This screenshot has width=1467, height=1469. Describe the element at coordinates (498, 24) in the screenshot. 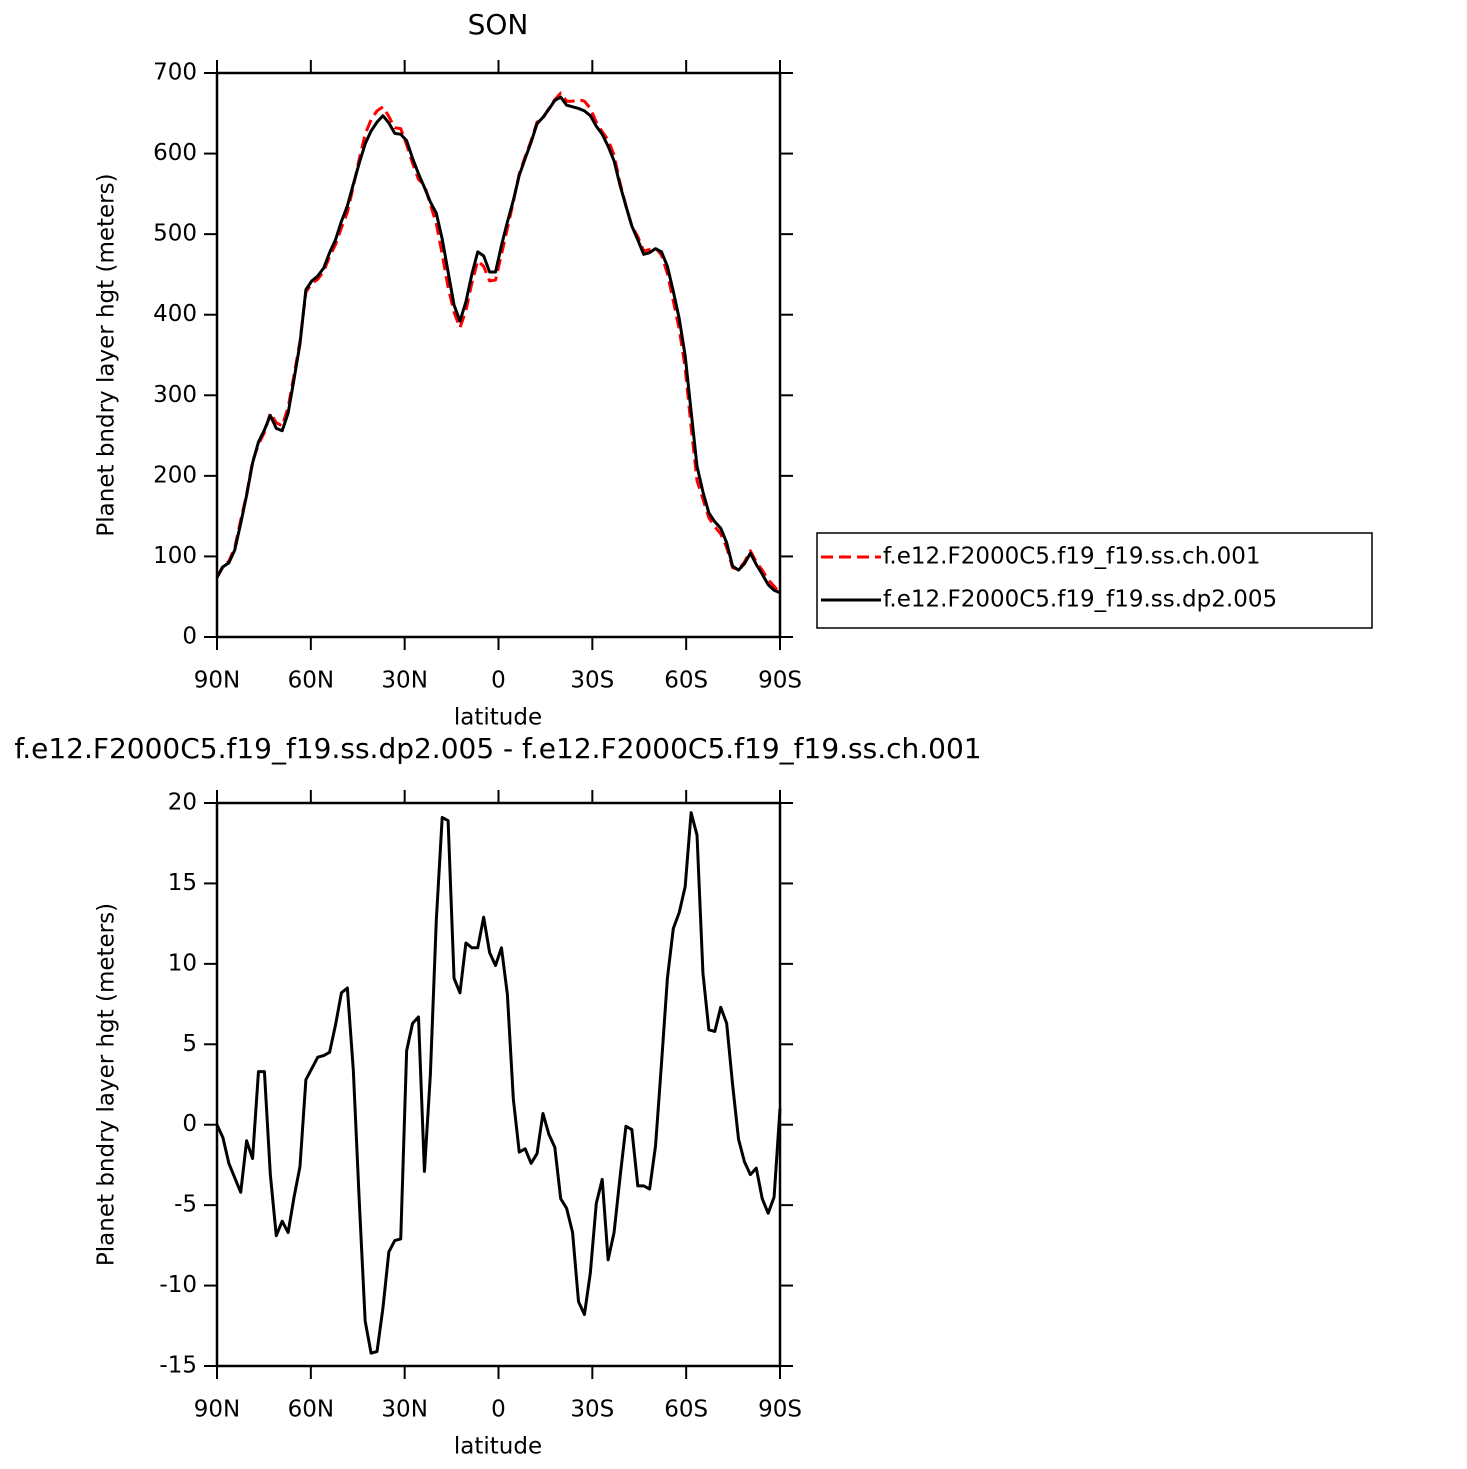

I see `chart-title: SON` at that location.